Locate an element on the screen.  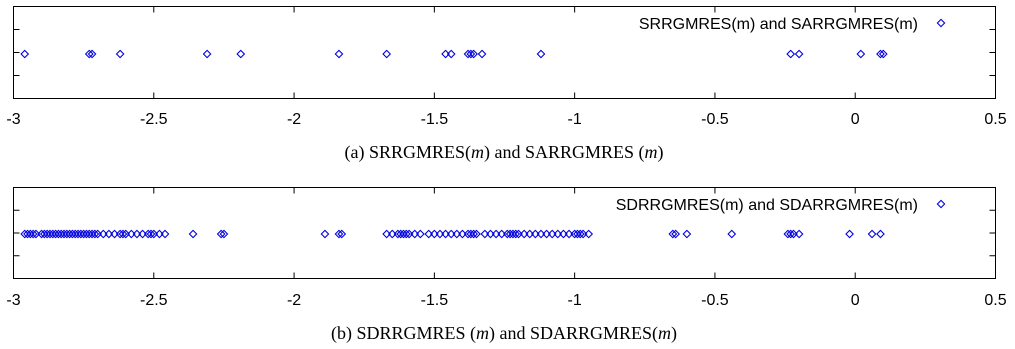
legend-marker-b is located at coordinates (941, 204).